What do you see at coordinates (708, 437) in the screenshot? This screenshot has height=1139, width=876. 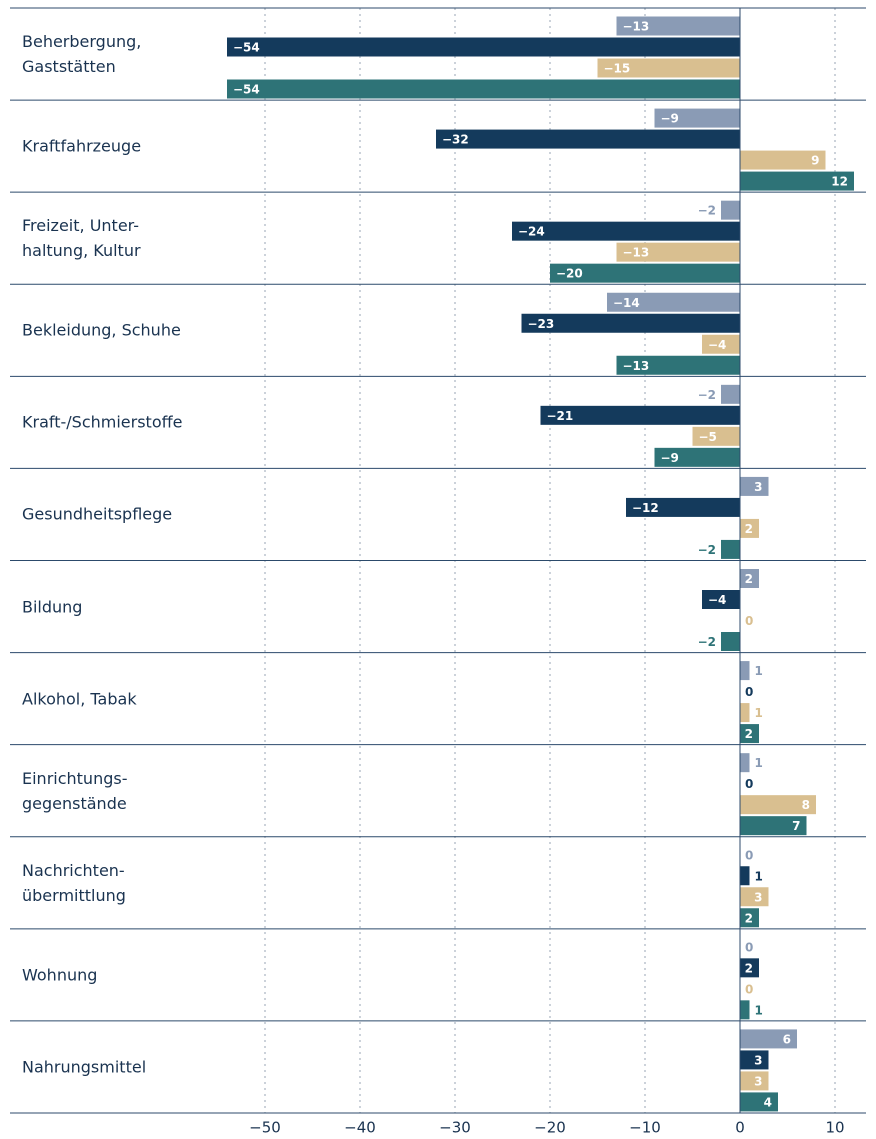 I see `value-label: −5` at bounding box center [708, 437].